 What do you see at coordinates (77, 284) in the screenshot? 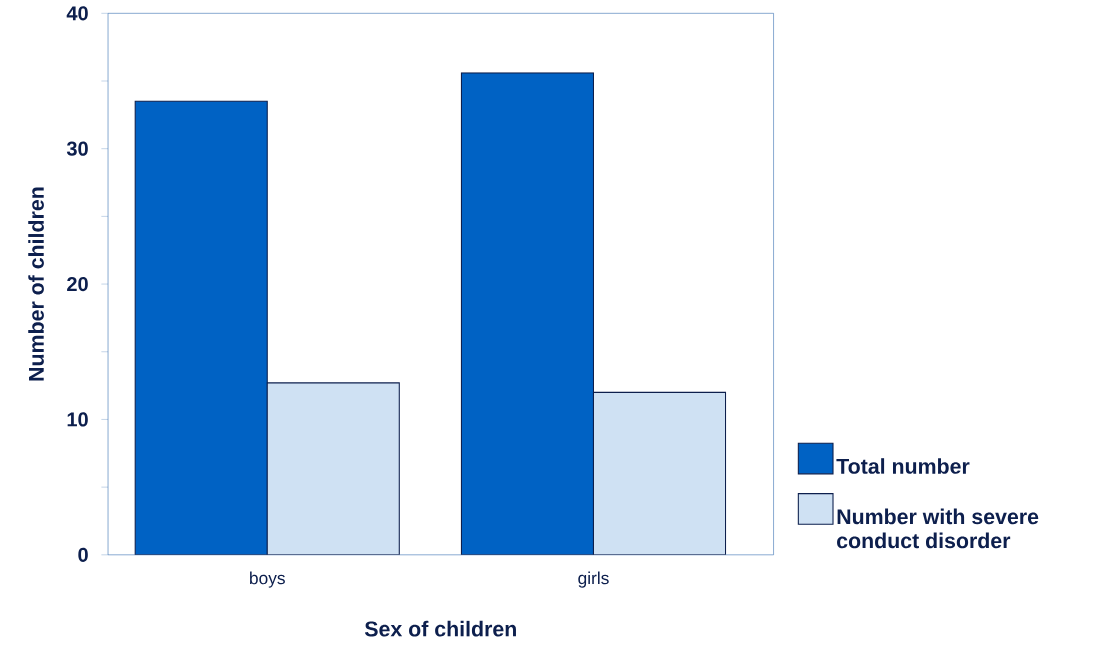
I see `y-tick-label: 20` at bounding box center [77, 284].